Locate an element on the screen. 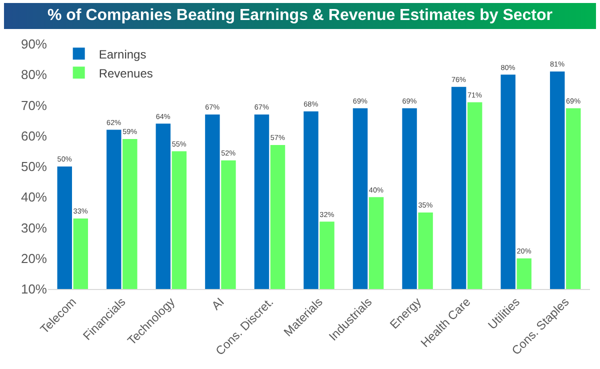 This screenshot has height=369, width=600. y-tick-label: 70% is located at coordinates (34, 105).